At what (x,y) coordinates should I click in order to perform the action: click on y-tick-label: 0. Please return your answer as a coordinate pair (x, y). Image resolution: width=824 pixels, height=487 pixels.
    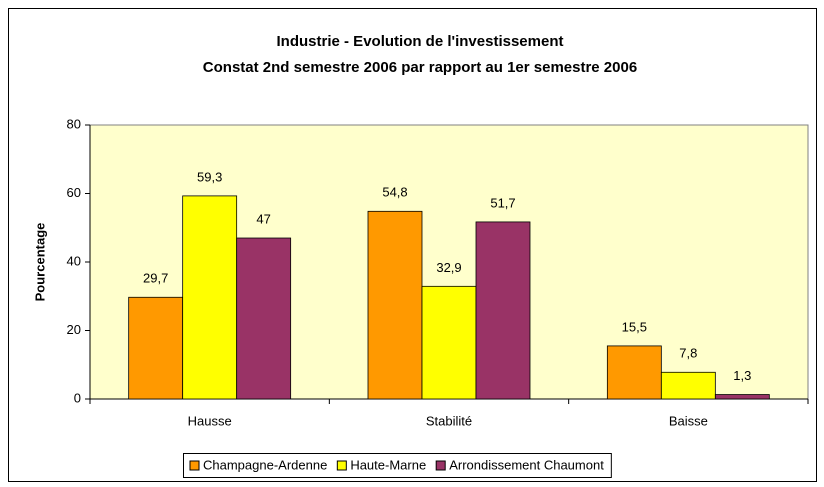
    Looking at the image, I should click on (77, 397).